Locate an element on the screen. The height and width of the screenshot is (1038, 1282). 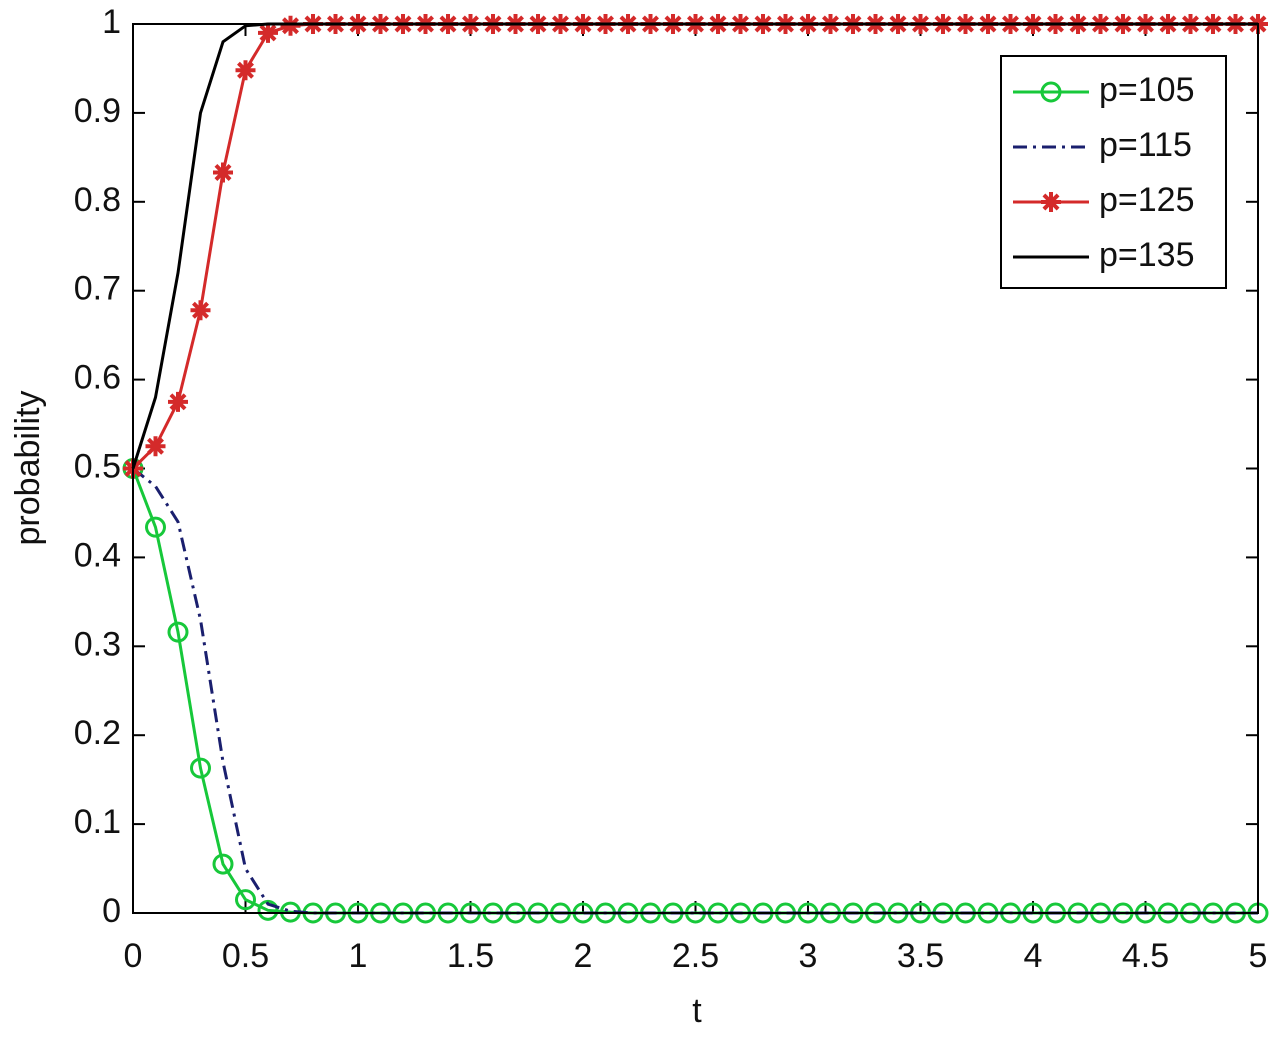
y-tick-label: 0.1 is located at coordinates (97, 822).